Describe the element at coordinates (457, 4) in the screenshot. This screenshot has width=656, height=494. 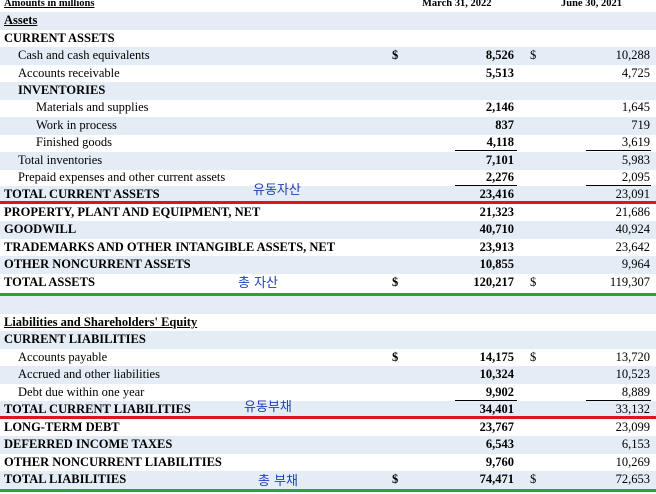
I see `column-header-march-2022: March 31, 2022` at that location.